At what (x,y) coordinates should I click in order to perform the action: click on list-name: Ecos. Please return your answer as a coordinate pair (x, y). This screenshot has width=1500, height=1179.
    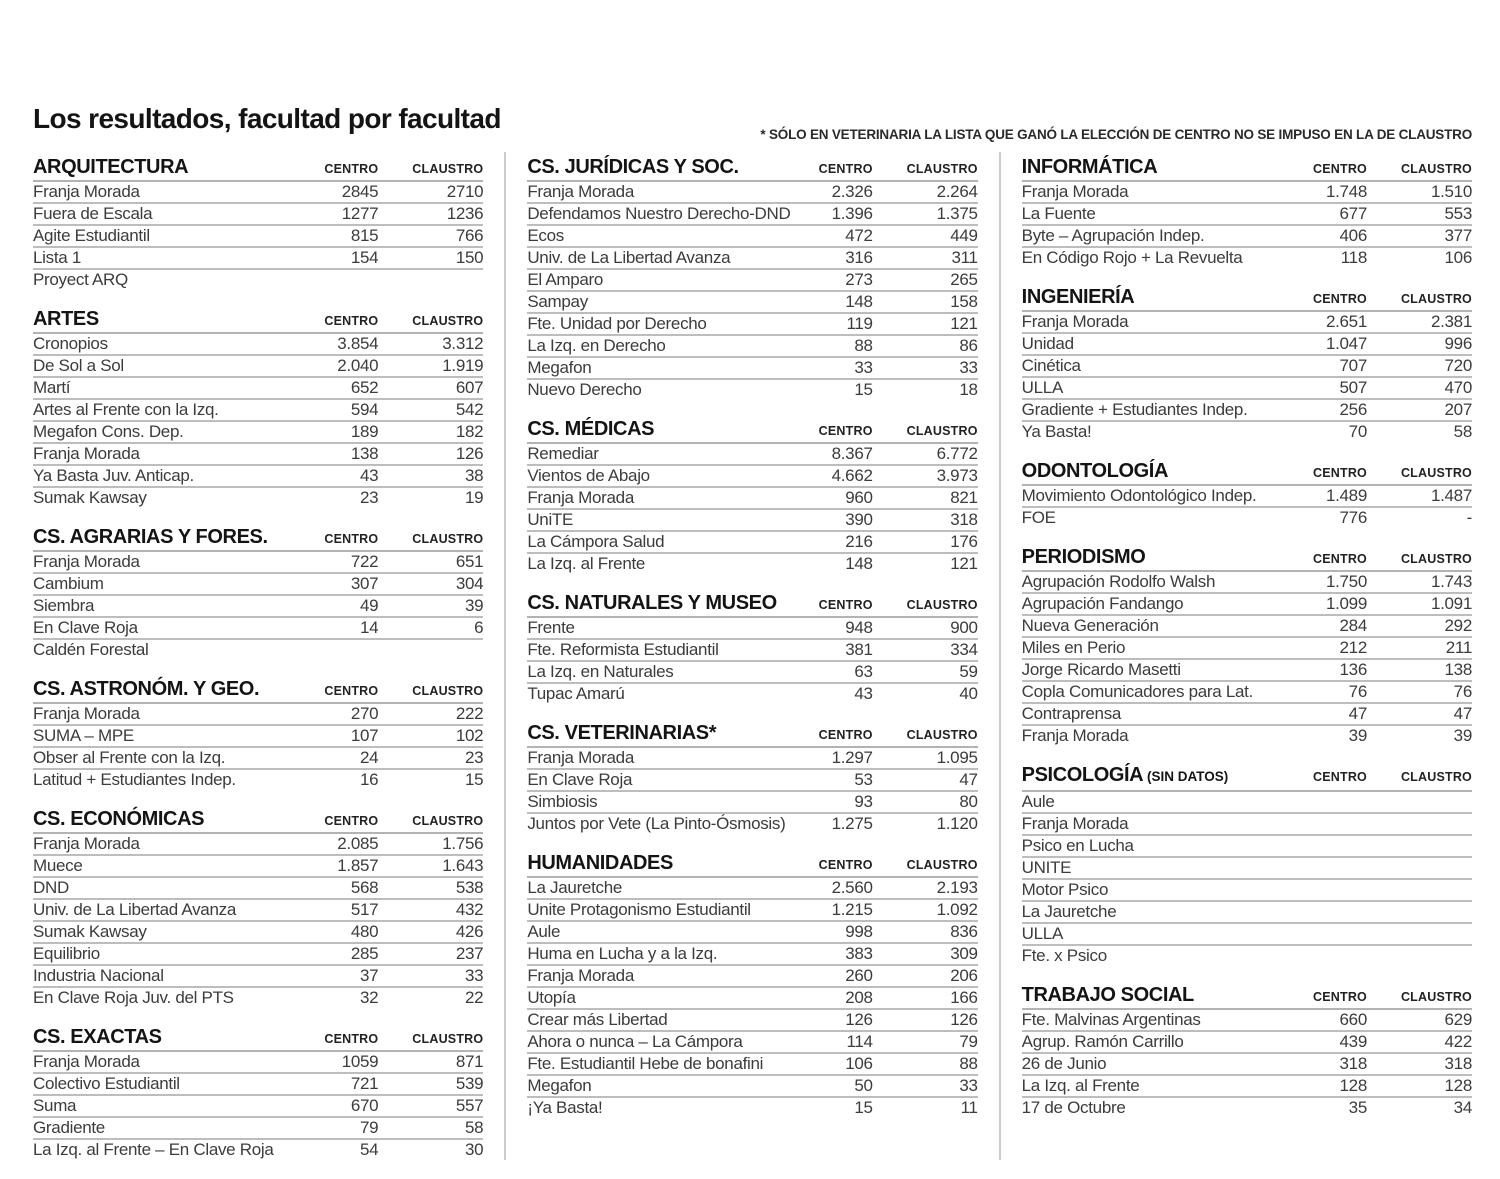
    Looking at the image, I should click on (545, 235).